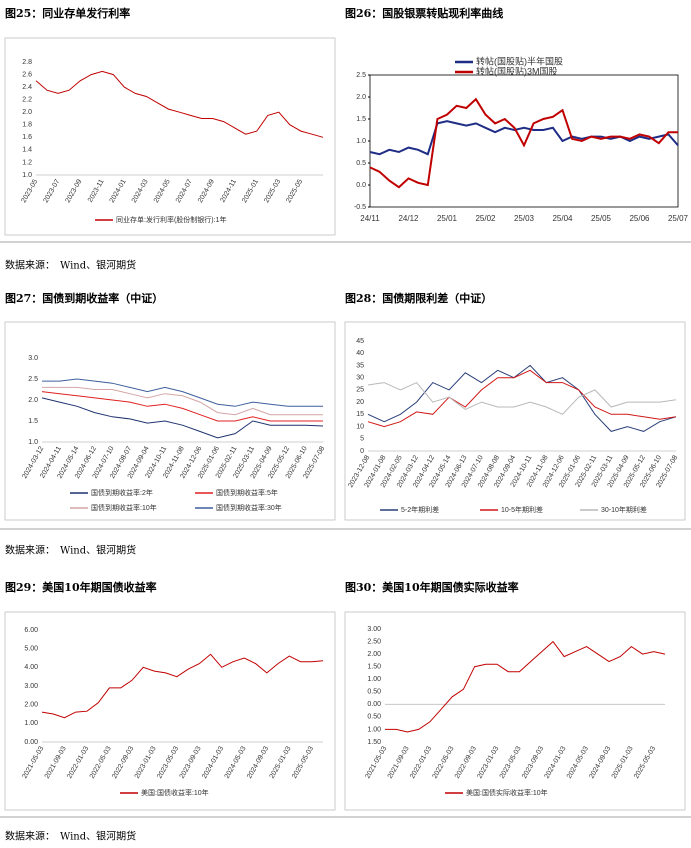  Describe the element at coordinates (519, 60) in the screenshot. I see `legend-label: 转帖(国股贴)半年国股` at that location.